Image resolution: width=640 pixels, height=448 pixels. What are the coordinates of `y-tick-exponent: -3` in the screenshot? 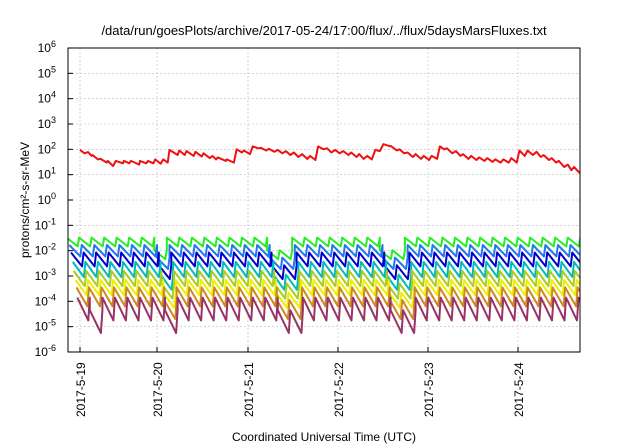 It's located at (52, 272).